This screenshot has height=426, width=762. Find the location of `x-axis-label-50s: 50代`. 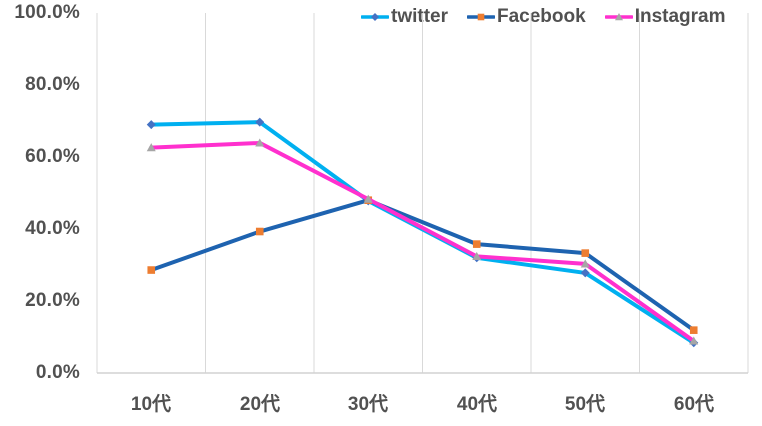

x-axis-label-50s: 50代 is located at coordinates (585, 404).